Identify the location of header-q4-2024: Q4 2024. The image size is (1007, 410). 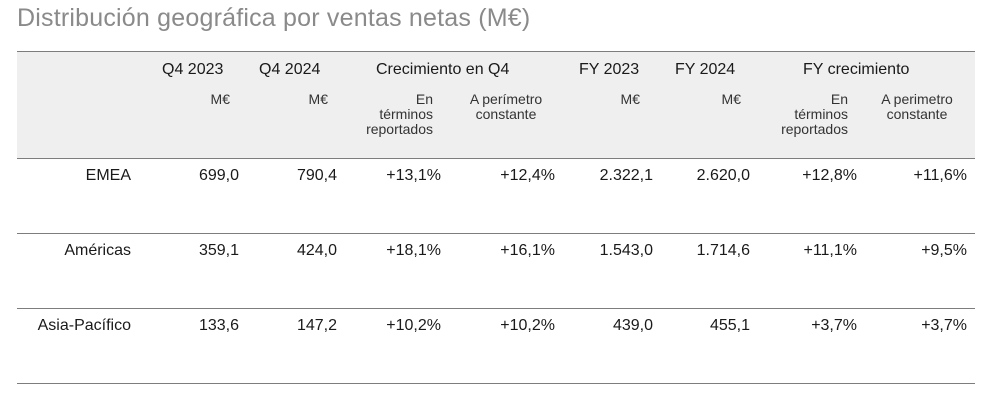
(290, 69).